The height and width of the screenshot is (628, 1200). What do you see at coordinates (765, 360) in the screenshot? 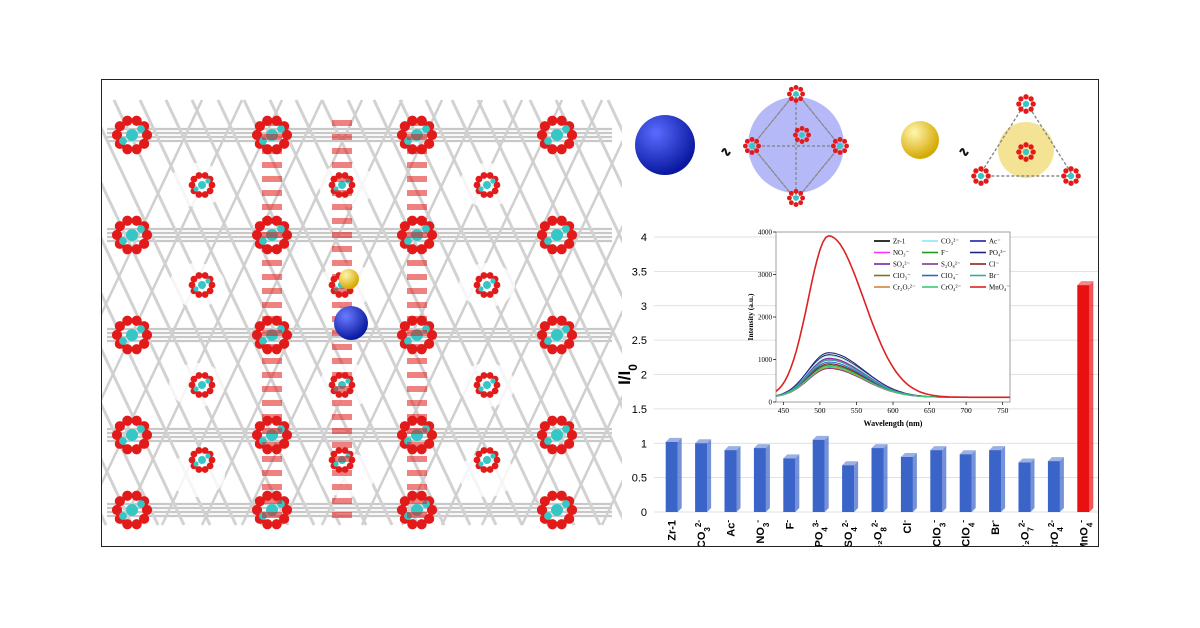
I see `inset-y-tick: 1000` at bounding box center [765, 360].